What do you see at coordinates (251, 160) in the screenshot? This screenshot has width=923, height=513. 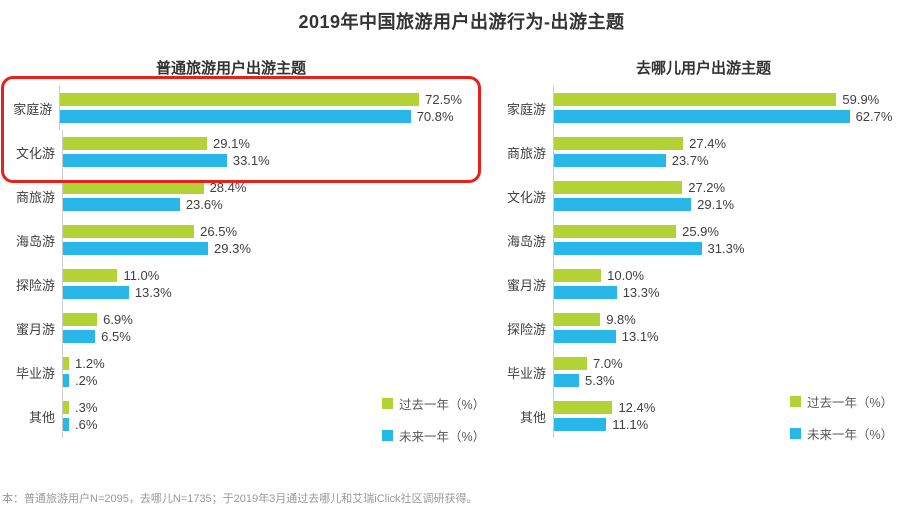 I see `bar-value-label: 33.1%` at bounding box center [251, 160].